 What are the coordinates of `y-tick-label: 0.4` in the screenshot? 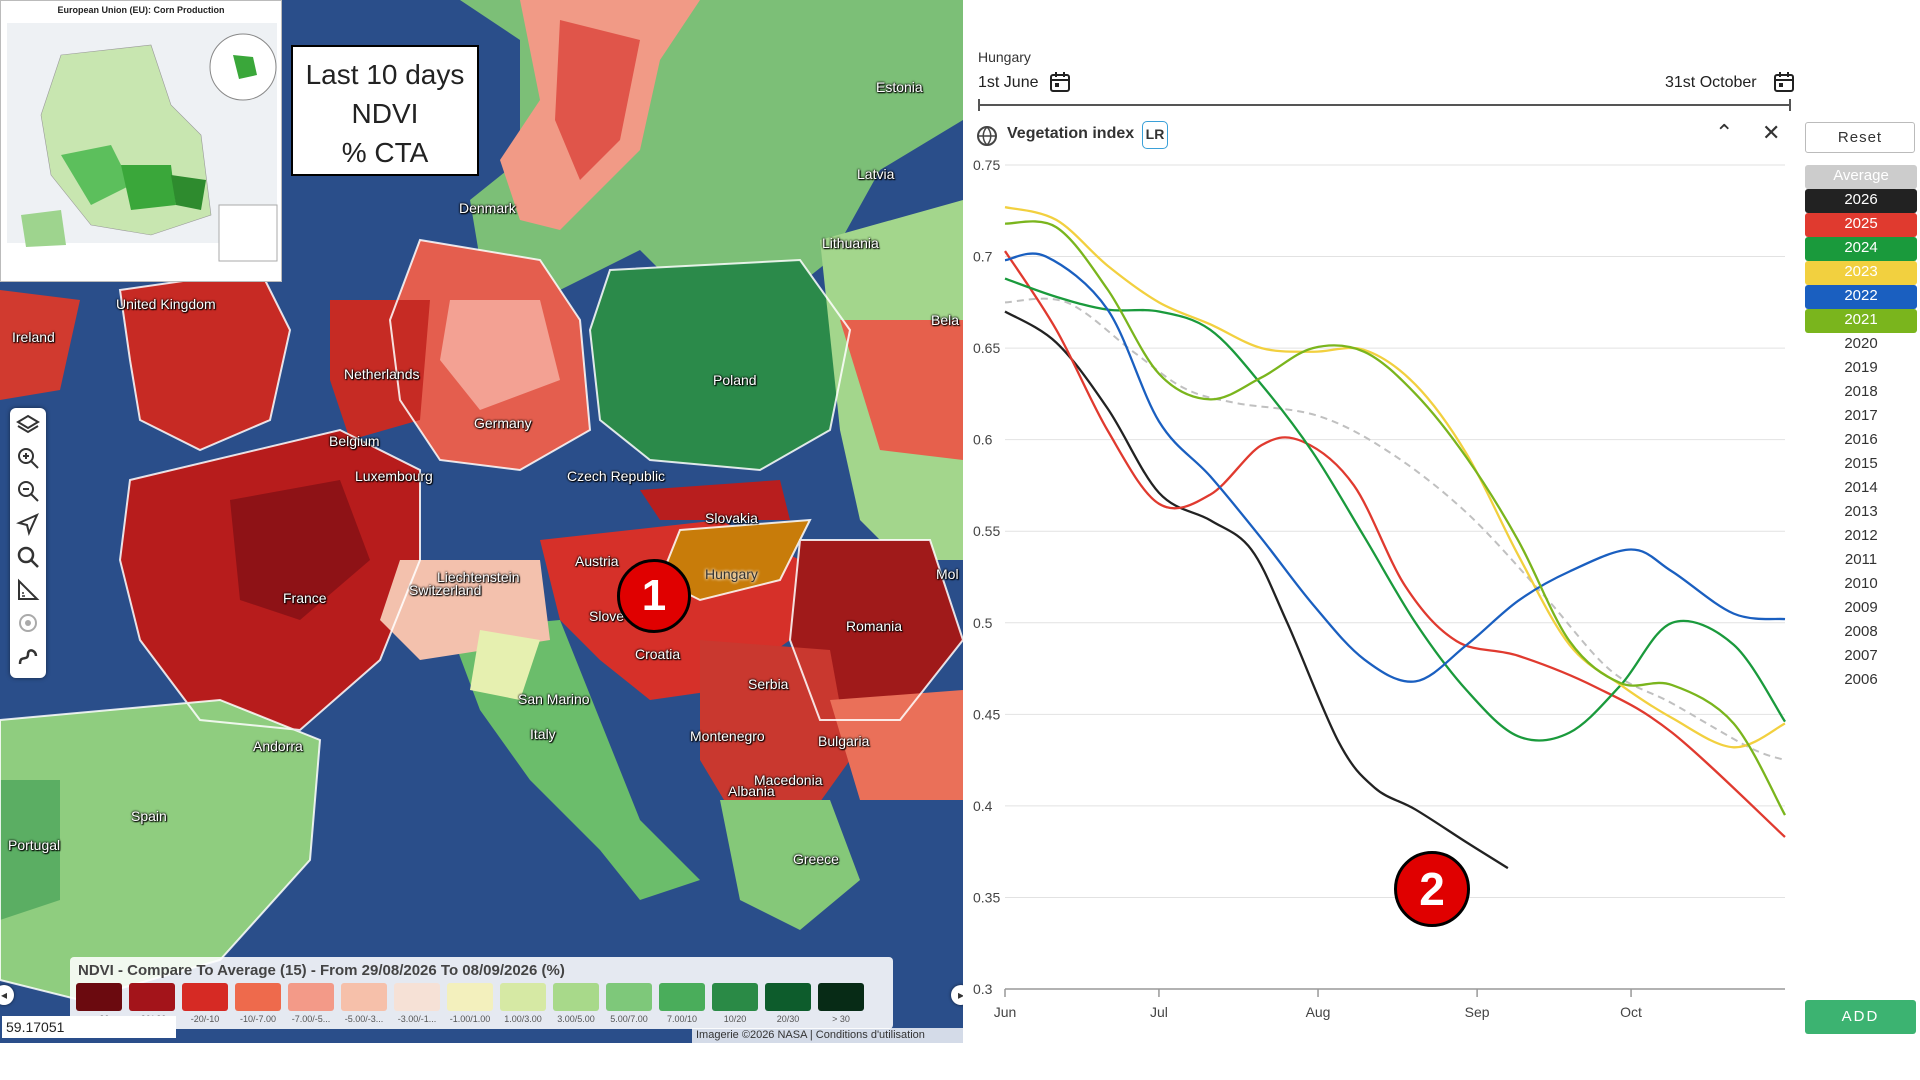 It's located at (983, 806).